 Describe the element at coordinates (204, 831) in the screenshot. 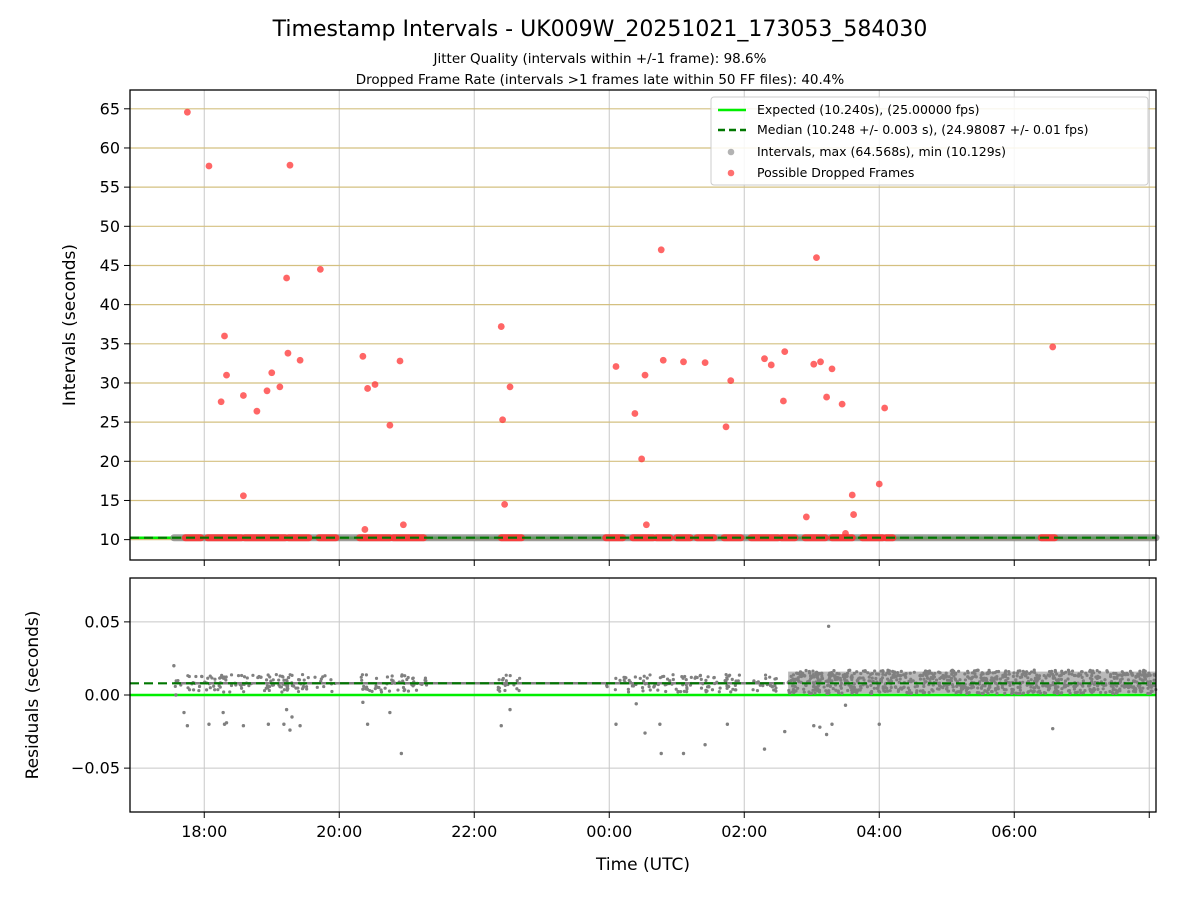

I see `x-tick-label: 18:00` at that location.